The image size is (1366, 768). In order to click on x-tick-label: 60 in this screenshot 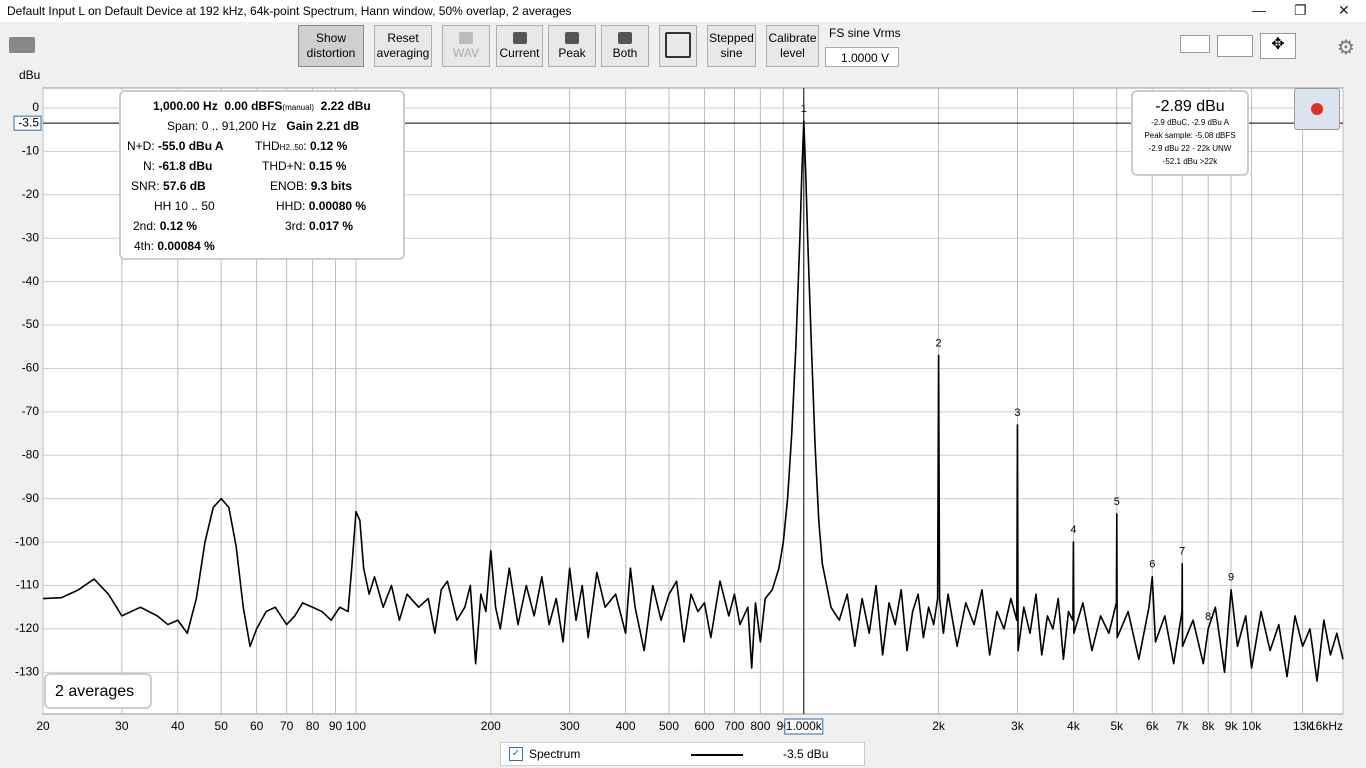, I will do `click(257, 726)`.